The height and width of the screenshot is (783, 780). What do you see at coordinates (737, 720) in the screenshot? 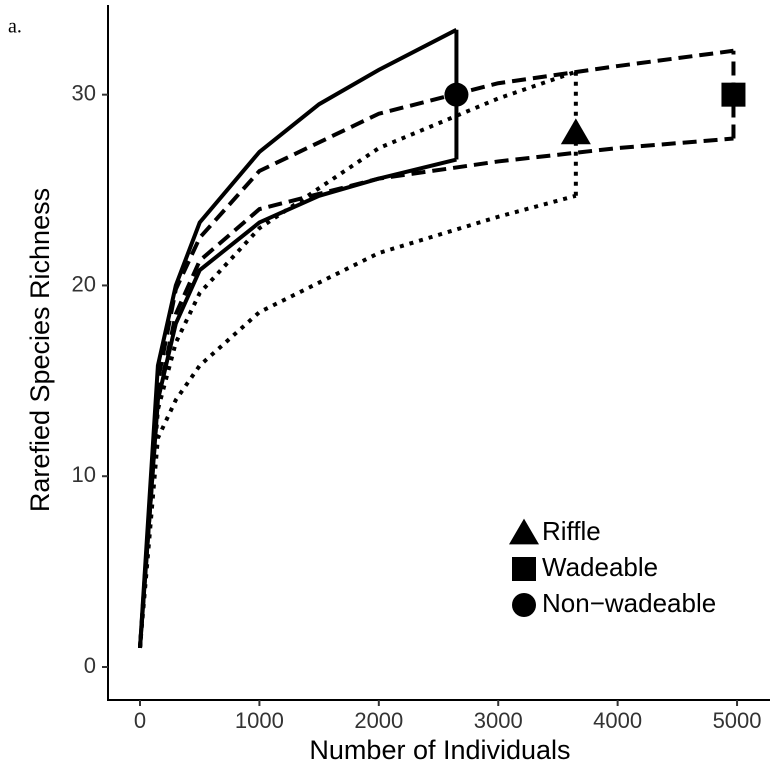
I see `x-tick-label: 5000` at bounding box center [737, 720].